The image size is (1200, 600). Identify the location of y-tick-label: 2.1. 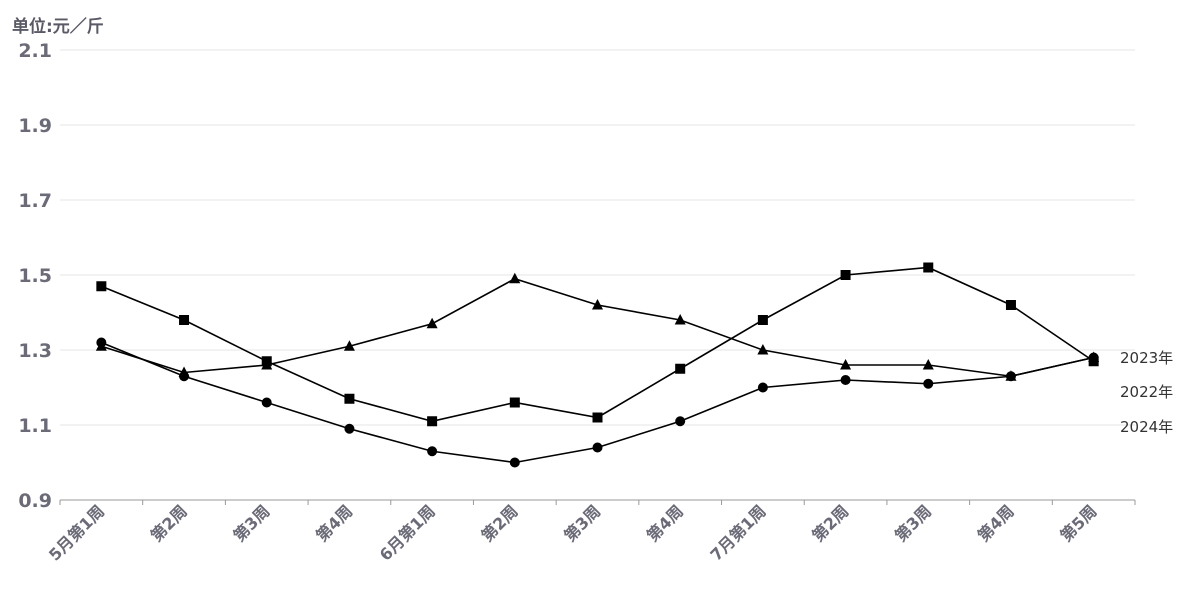
(35, 51).